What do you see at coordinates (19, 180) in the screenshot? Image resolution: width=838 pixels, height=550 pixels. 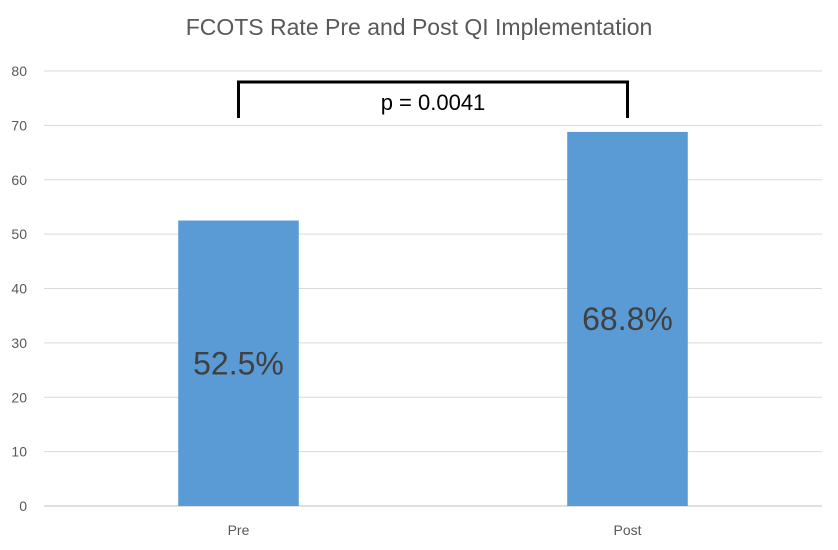 I see `y-tick-label: 60` at bounding box center [19, 180].